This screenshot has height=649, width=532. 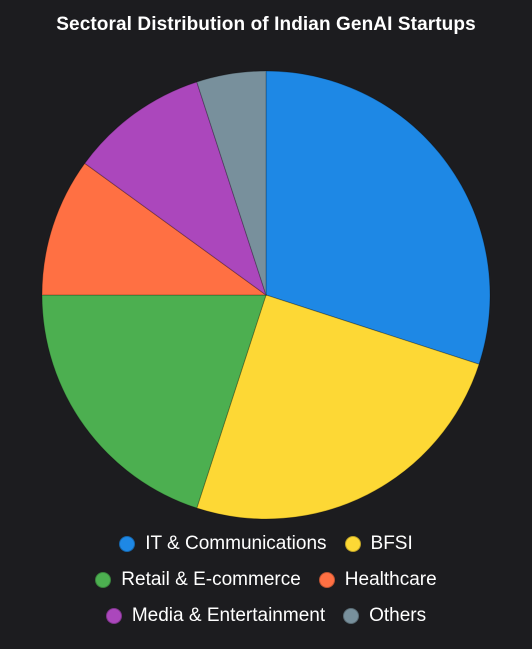 What do you see at coordinates (154, 229) in the screenshot?
I see `pie-slice-healthcare` at bounding box center [154, 229].